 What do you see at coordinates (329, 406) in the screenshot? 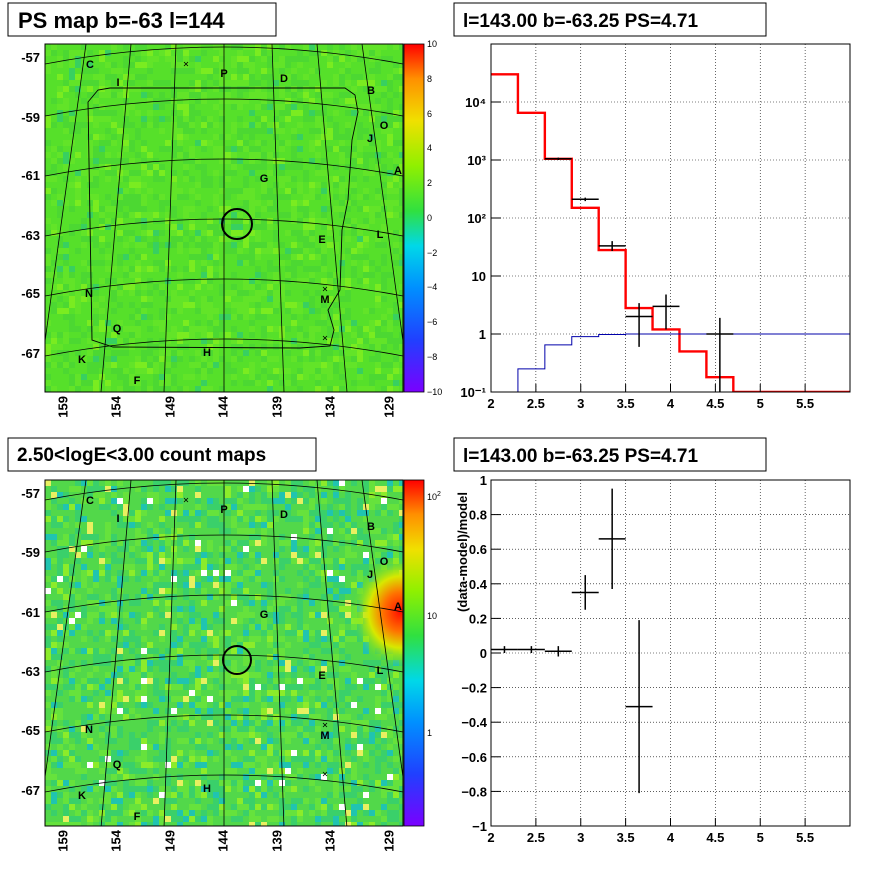
I see `ps-map-xtick: 134` at bounding box center [329, 406].